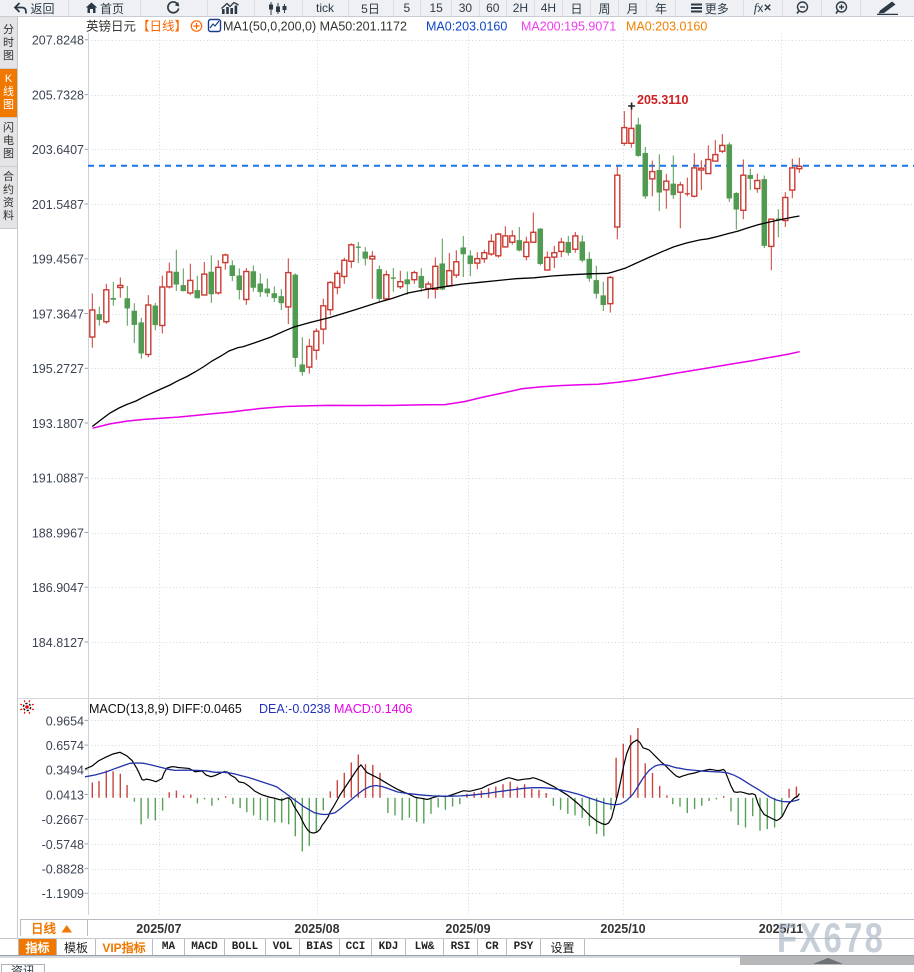  Describe the element at coordinates (58, 205) in the screenshot. I see `svg-text: 201.5487` at that location.